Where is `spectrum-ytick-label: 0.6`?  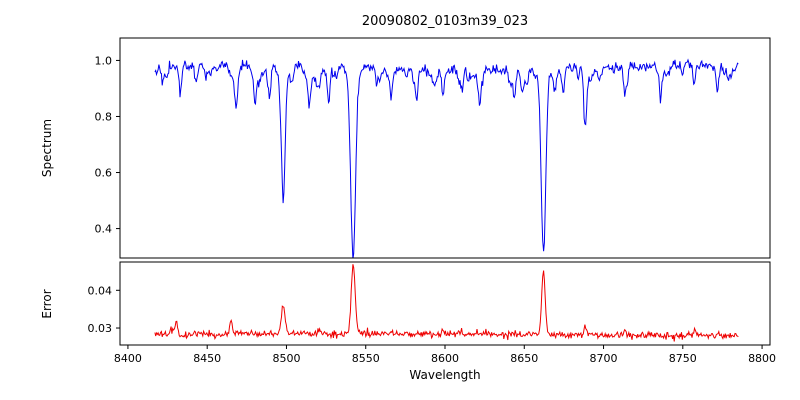 spectrum-ytick-label: 0.6 is located at coordinates (104, 173).